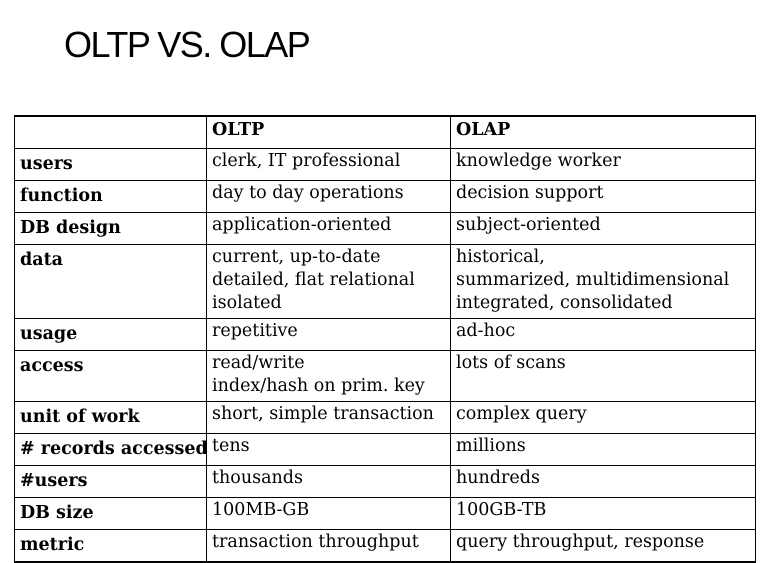  I want to click on oltp-value-line: 100MB-GB, so click(261, 510).